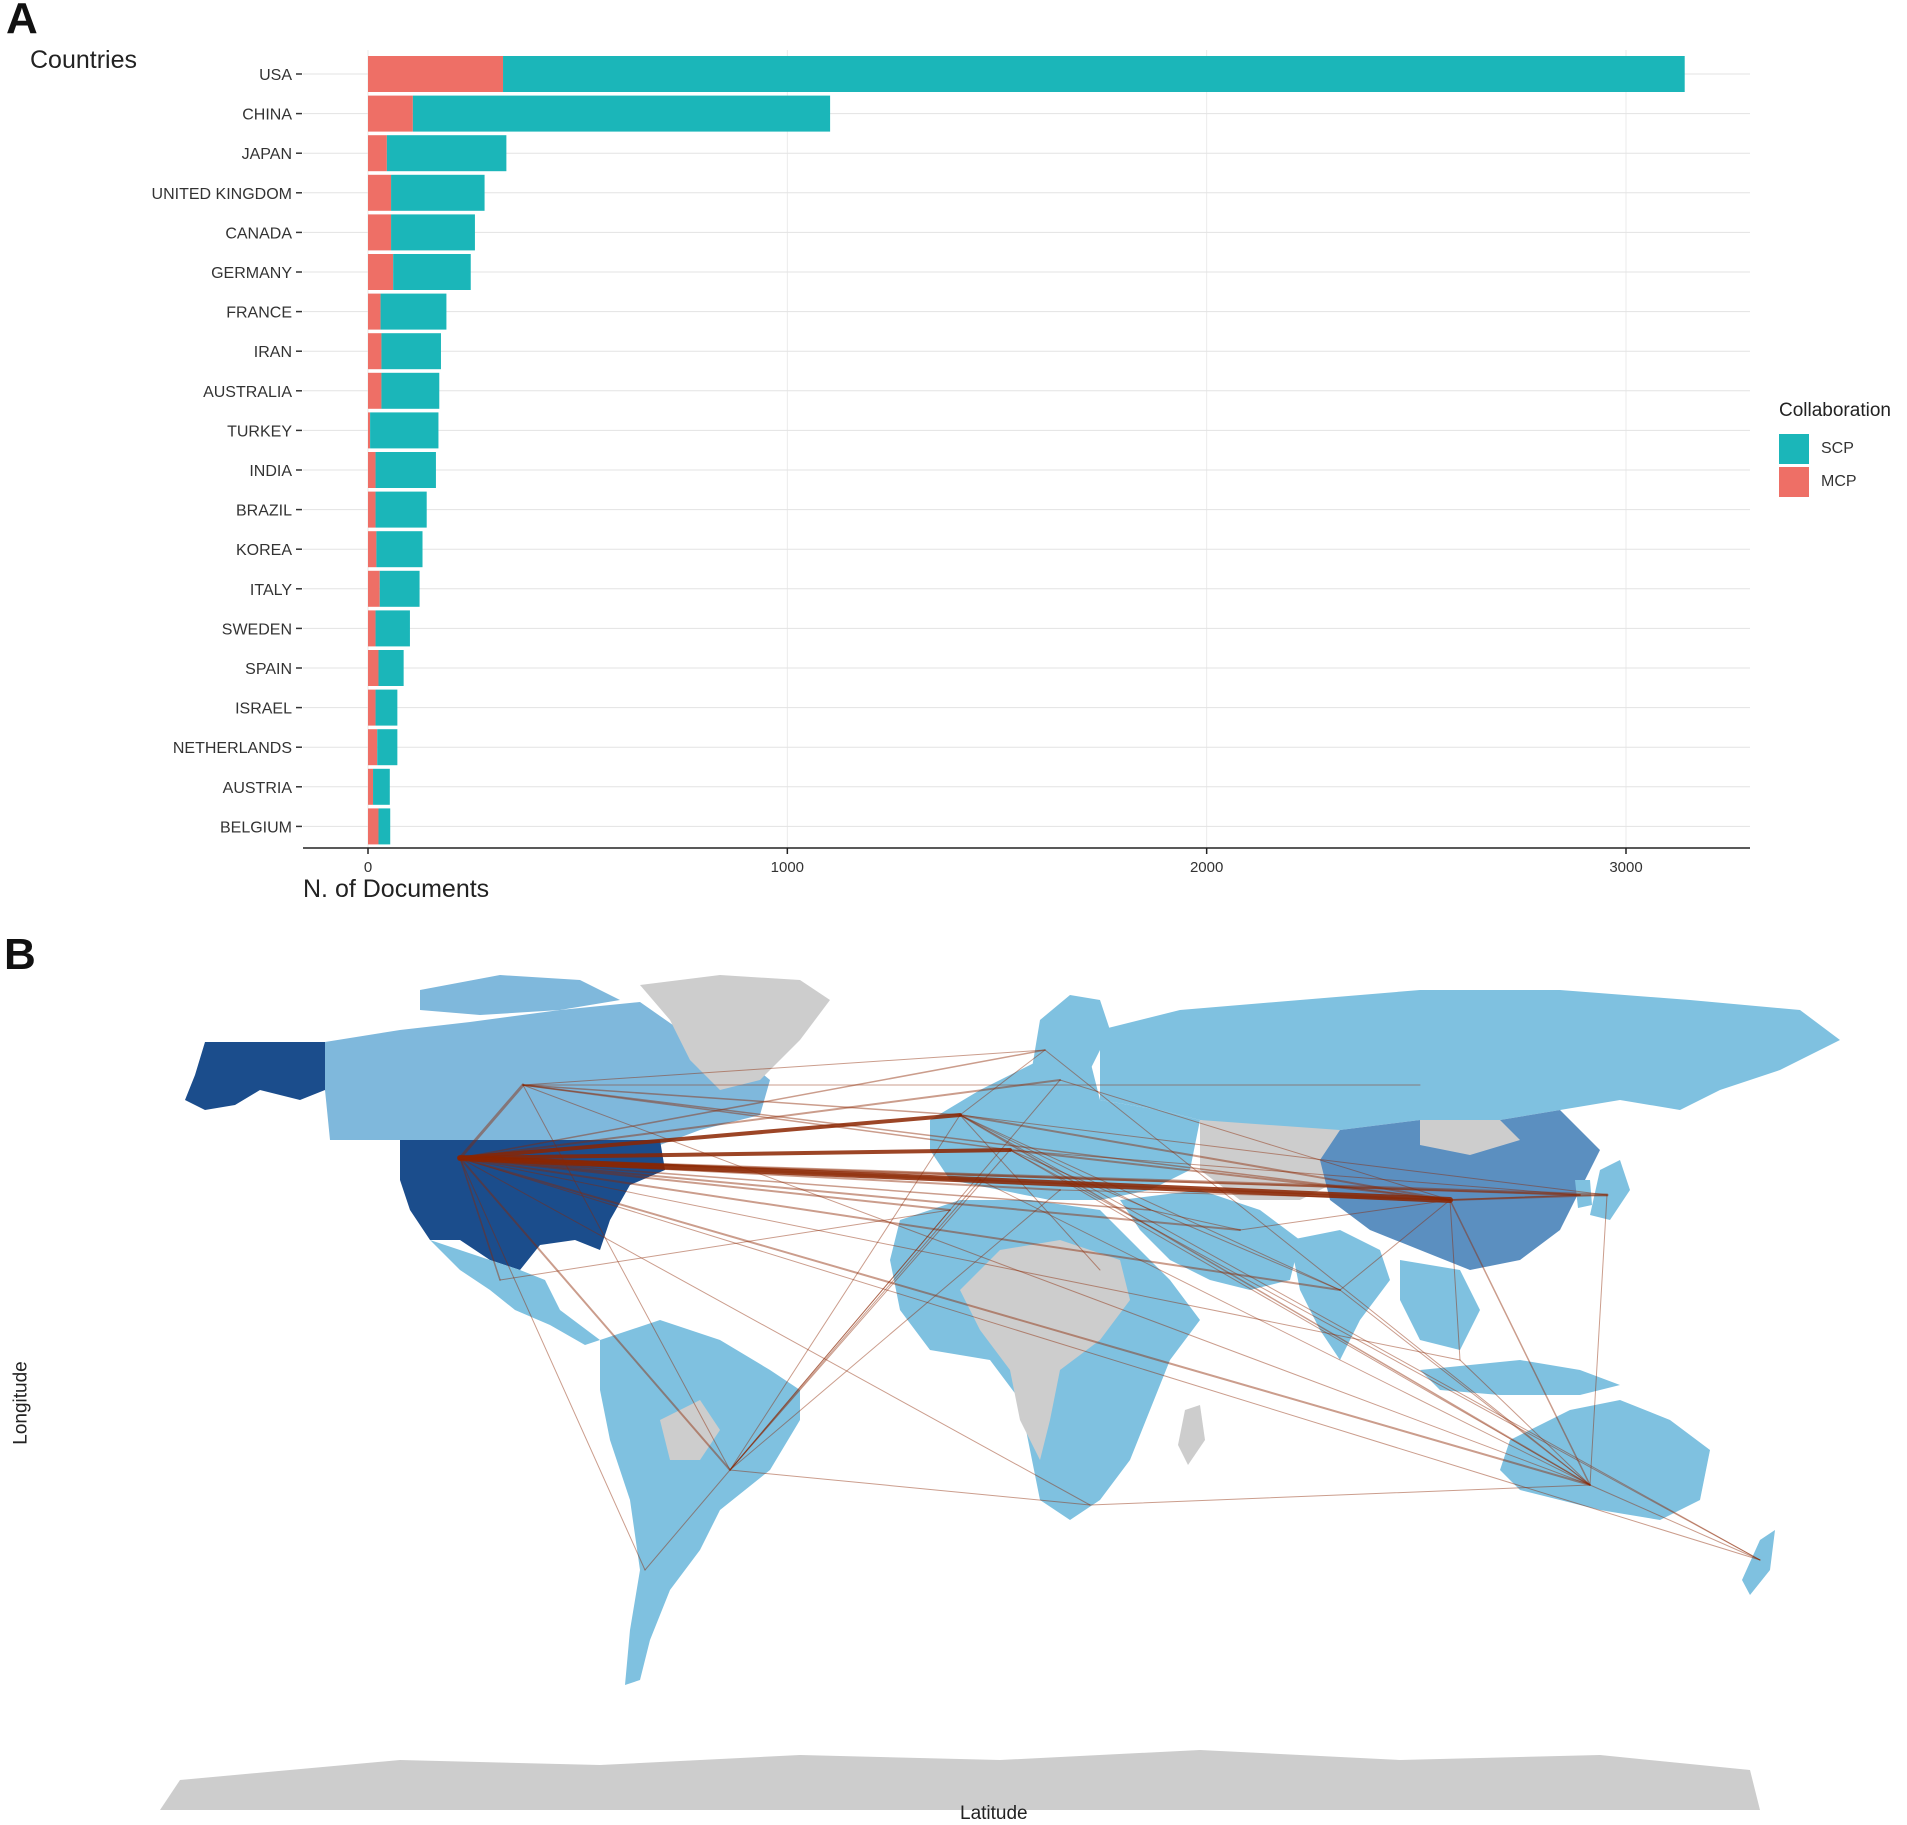 The image size is (1907, 1825). What do you see at coordinates (1440, 1305) in the screenshot?
I see `map-region-se-asia` at bounding box center [1440, 1305].